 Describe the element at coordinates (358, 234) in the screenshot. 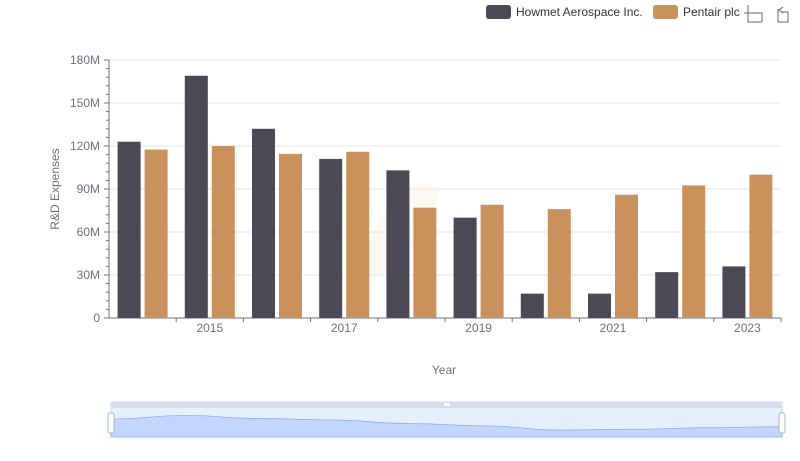

I see `bar-pentair-2017` at that location.